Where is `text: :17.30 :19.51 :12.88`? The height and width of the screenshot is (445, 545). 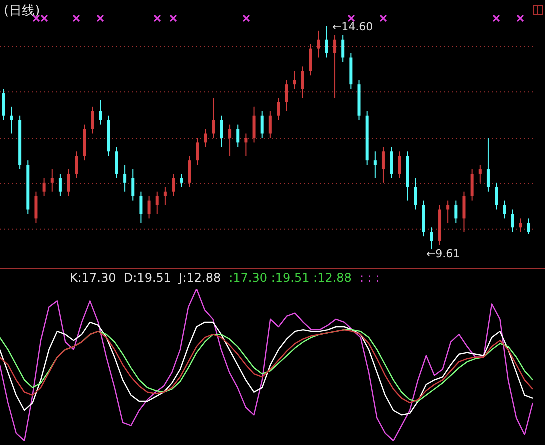
text: :17.30 :19.51 :12.88 is located at coordinates (290, 278).